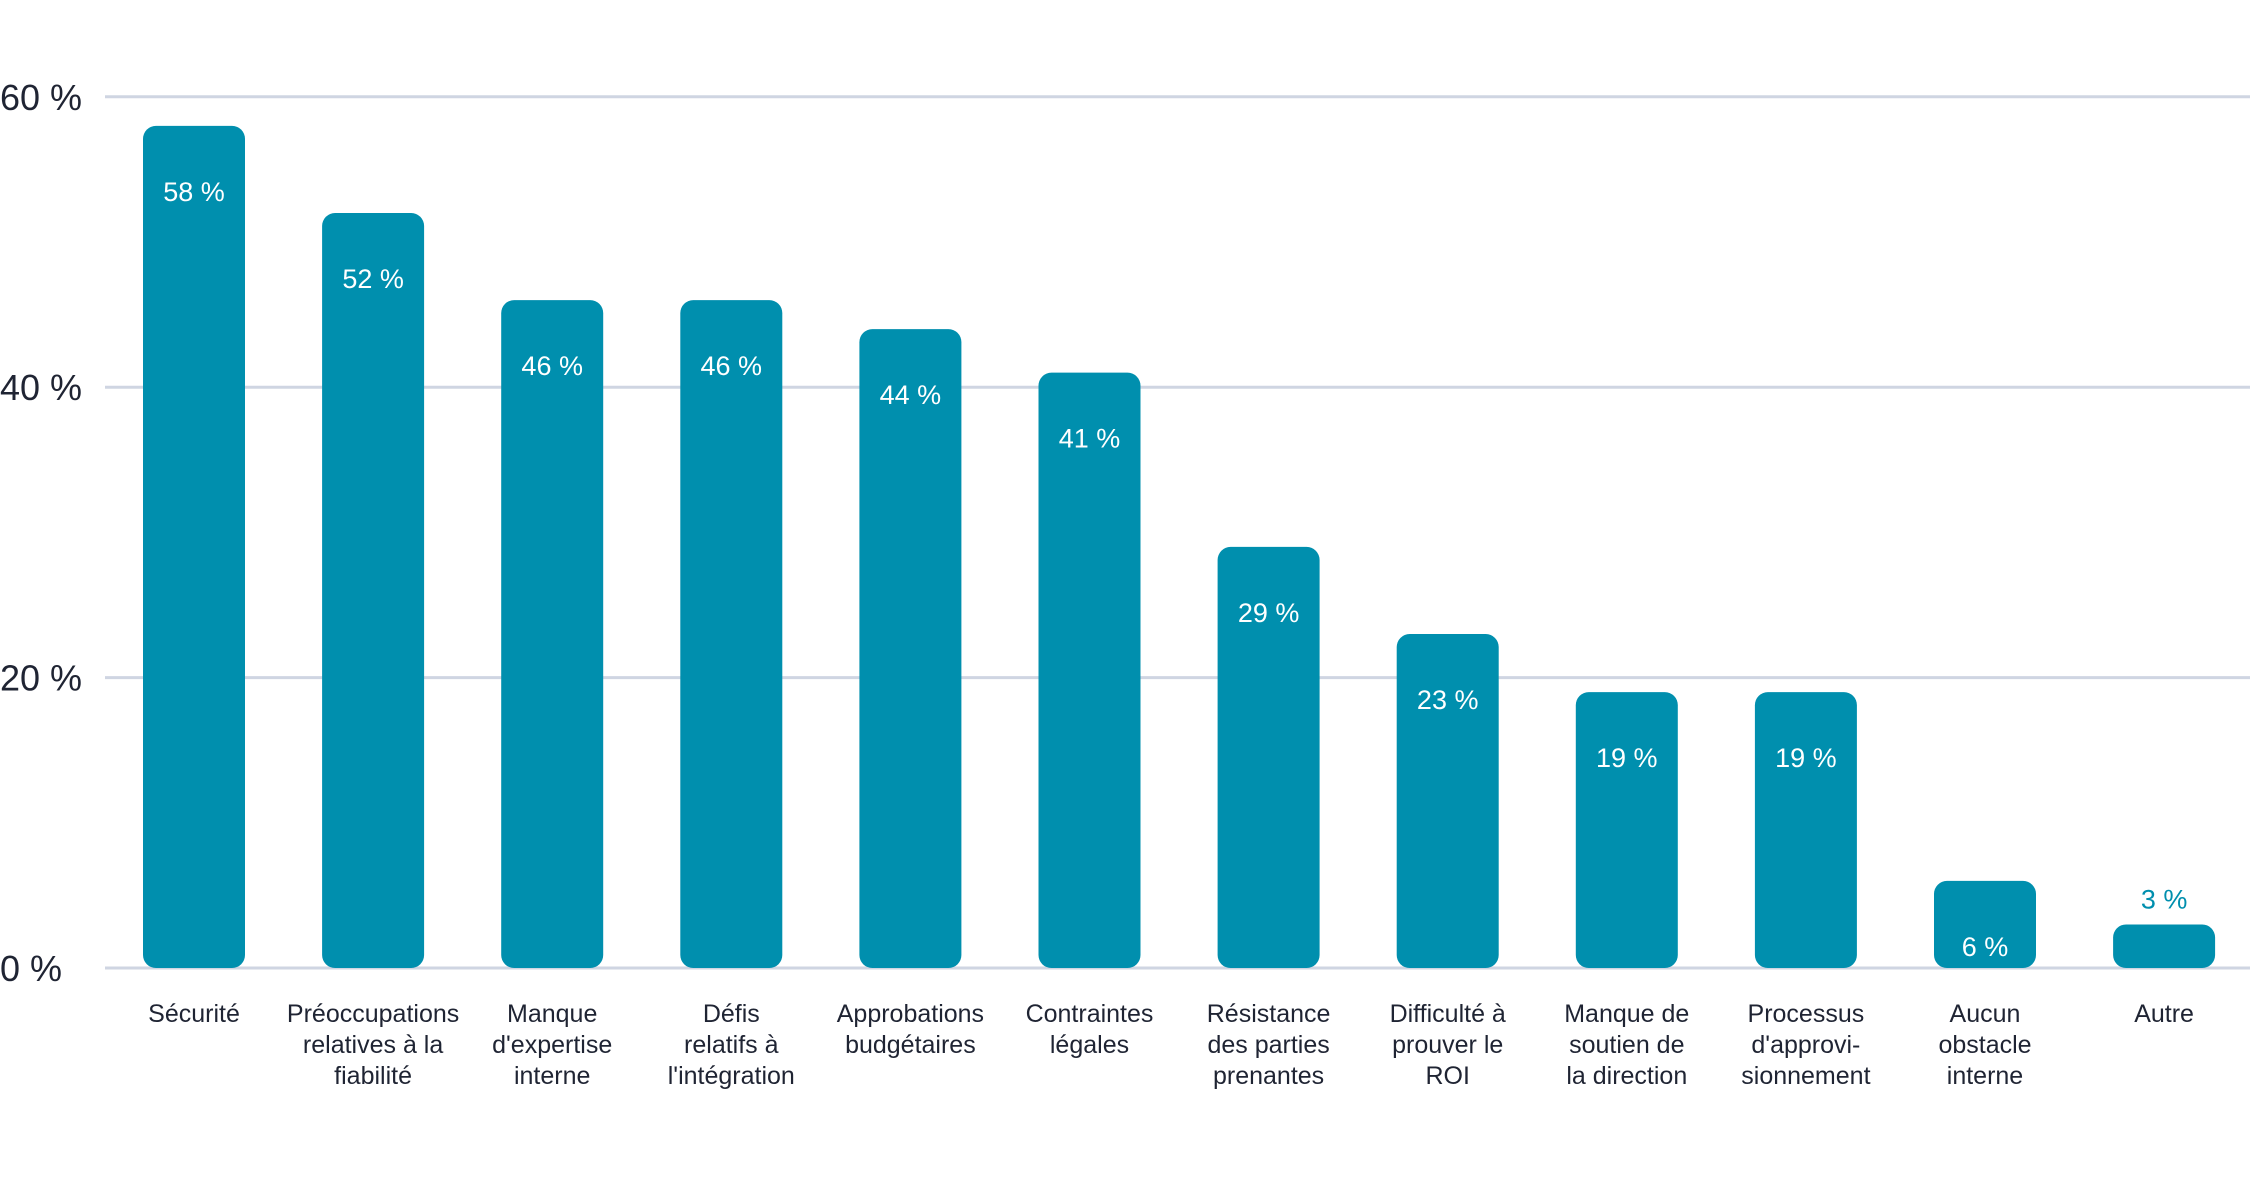 Image resolution: width=2250 pixels, height=1190 pixels. What do you see at coordinates (373, 1014) in the screenshot?
I see `x-category-line: Préoccupations` at bounding box center [373, 1014].